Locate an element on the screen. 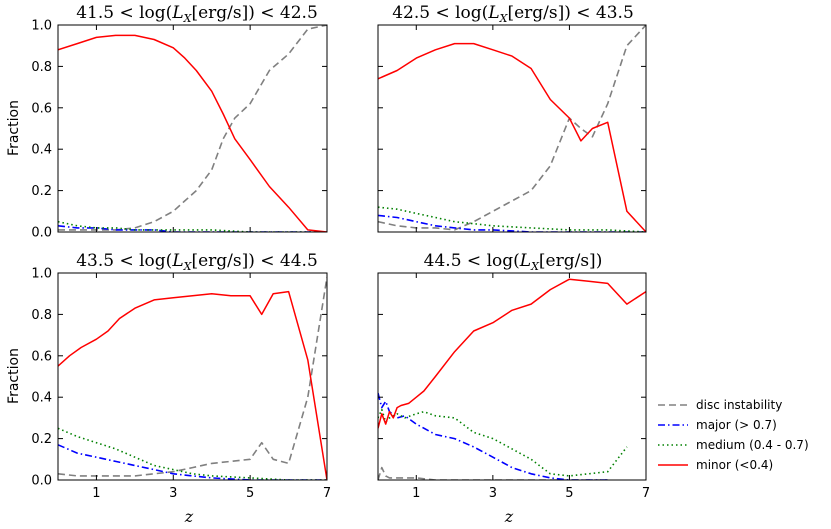 The height and width of the screenshot is (529, 831). legend-label-major: major (> 0.7) is located at coordinates (736, 425).